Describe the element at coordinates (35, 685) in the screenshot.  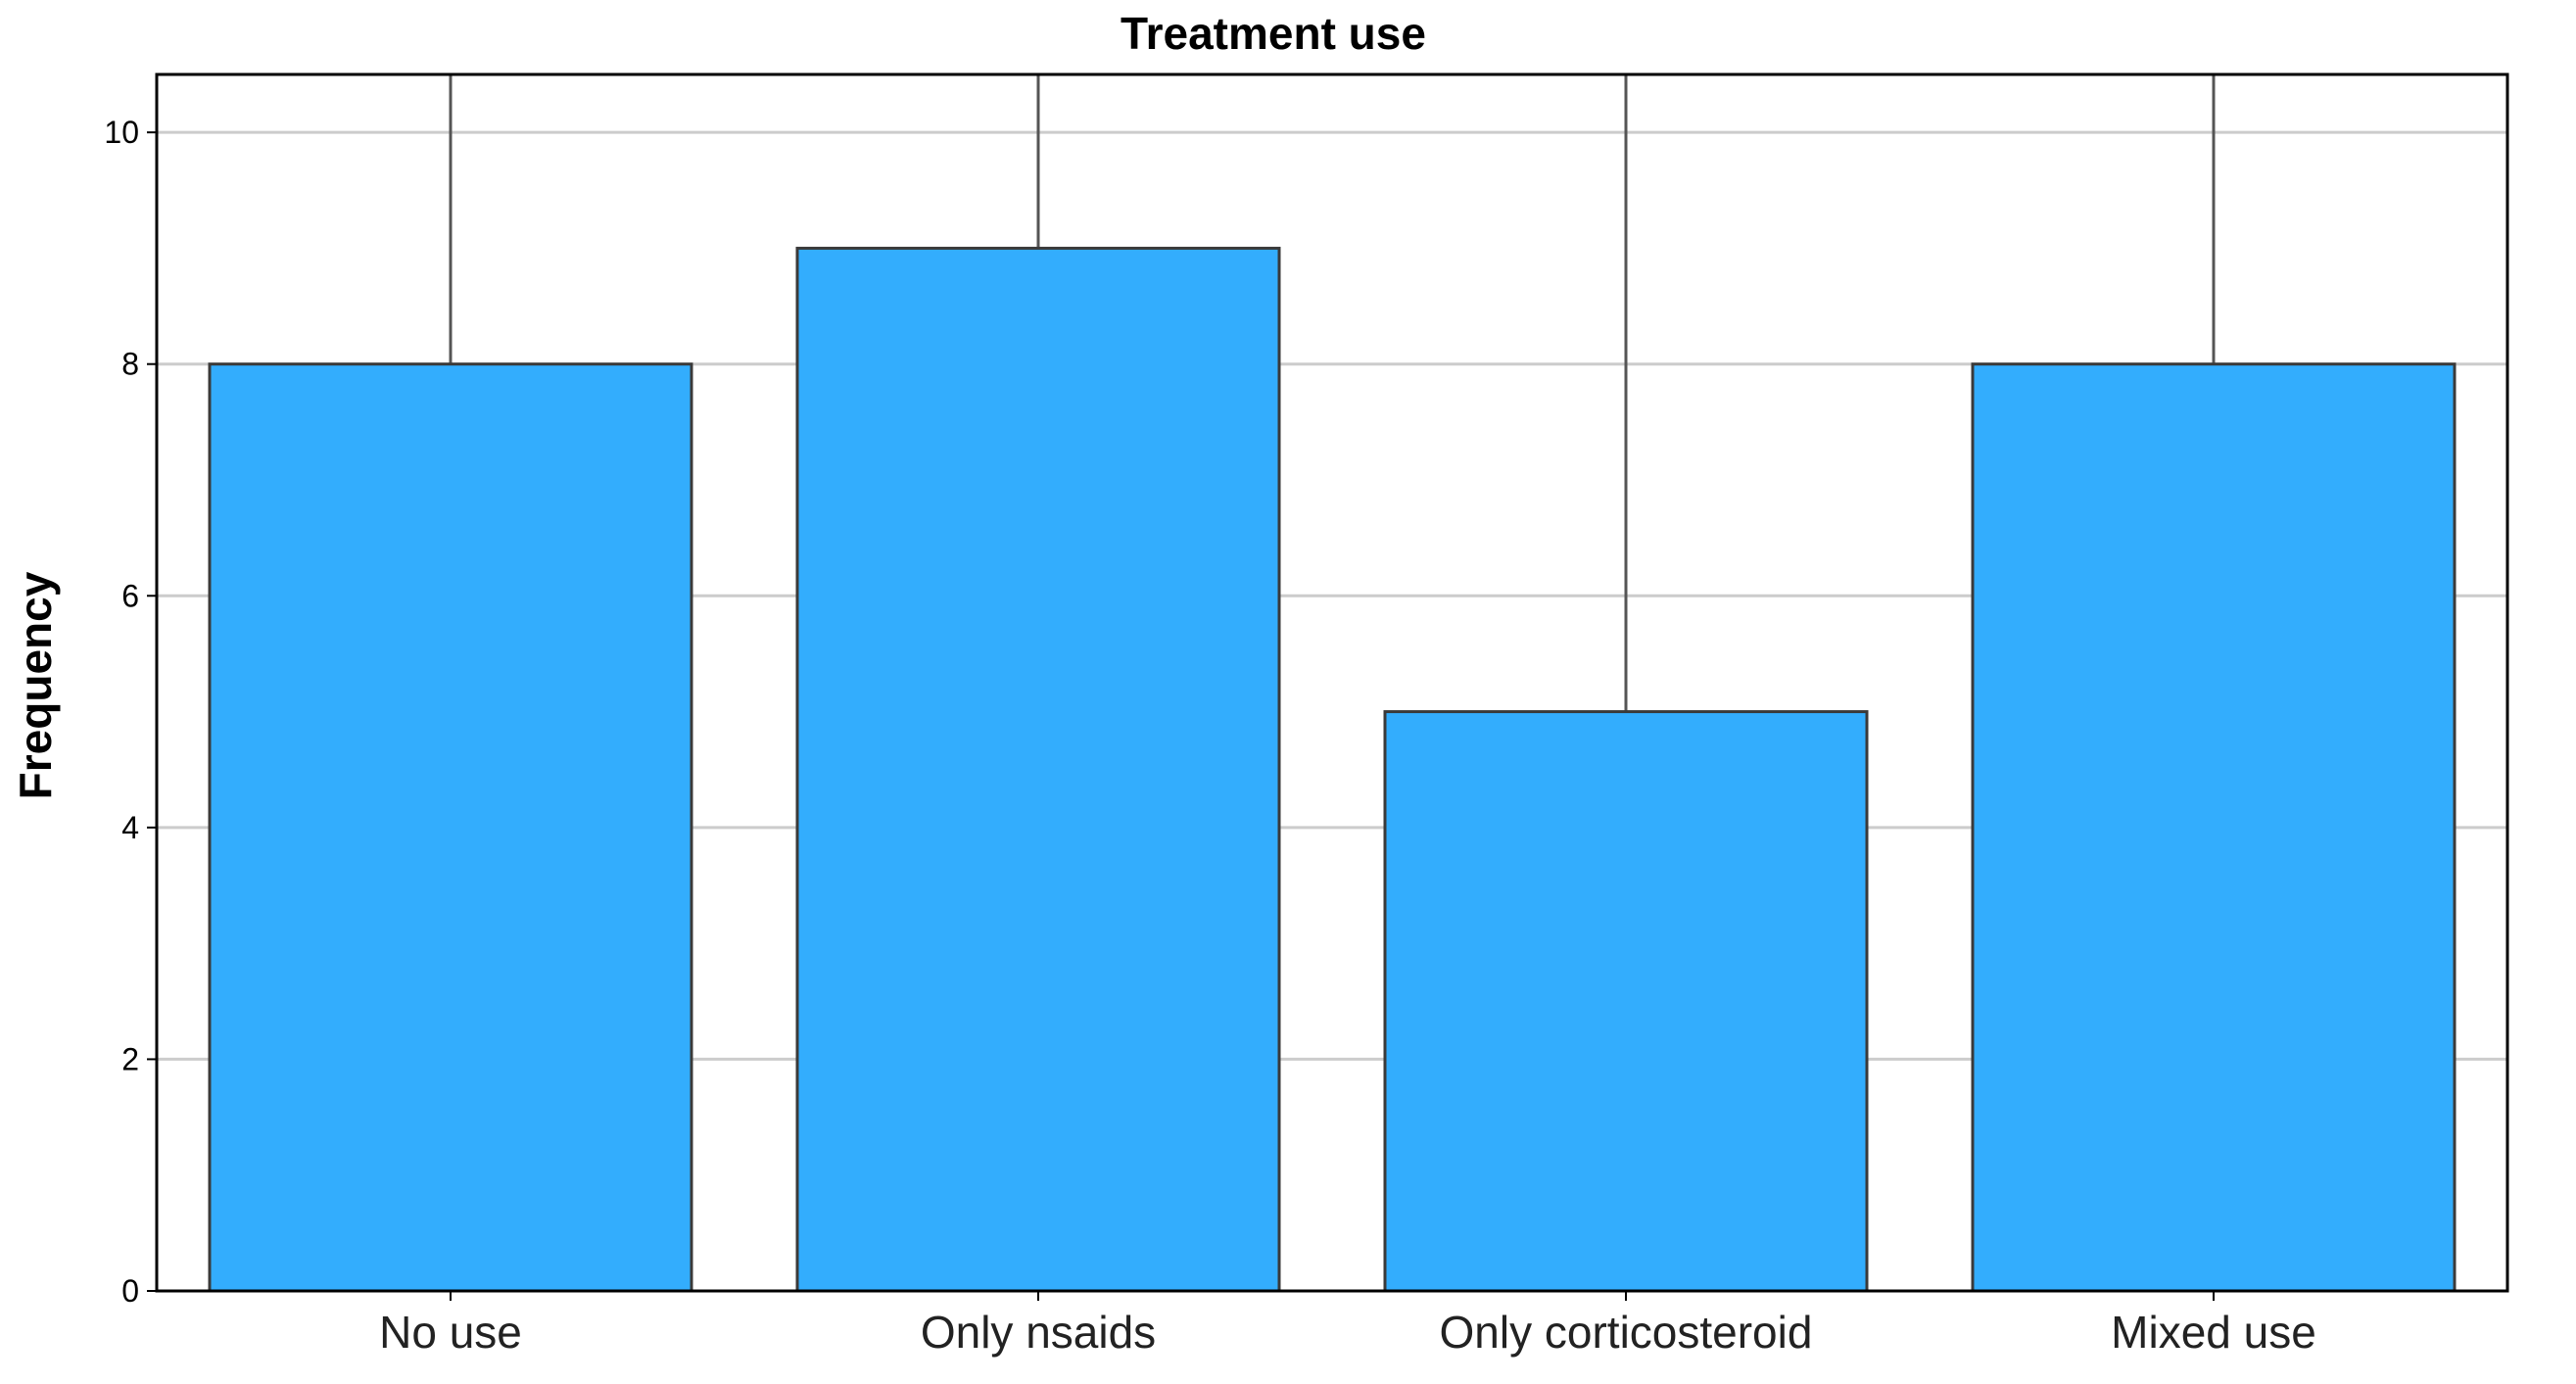
I see `y-axis-label: Frequency` at that location.